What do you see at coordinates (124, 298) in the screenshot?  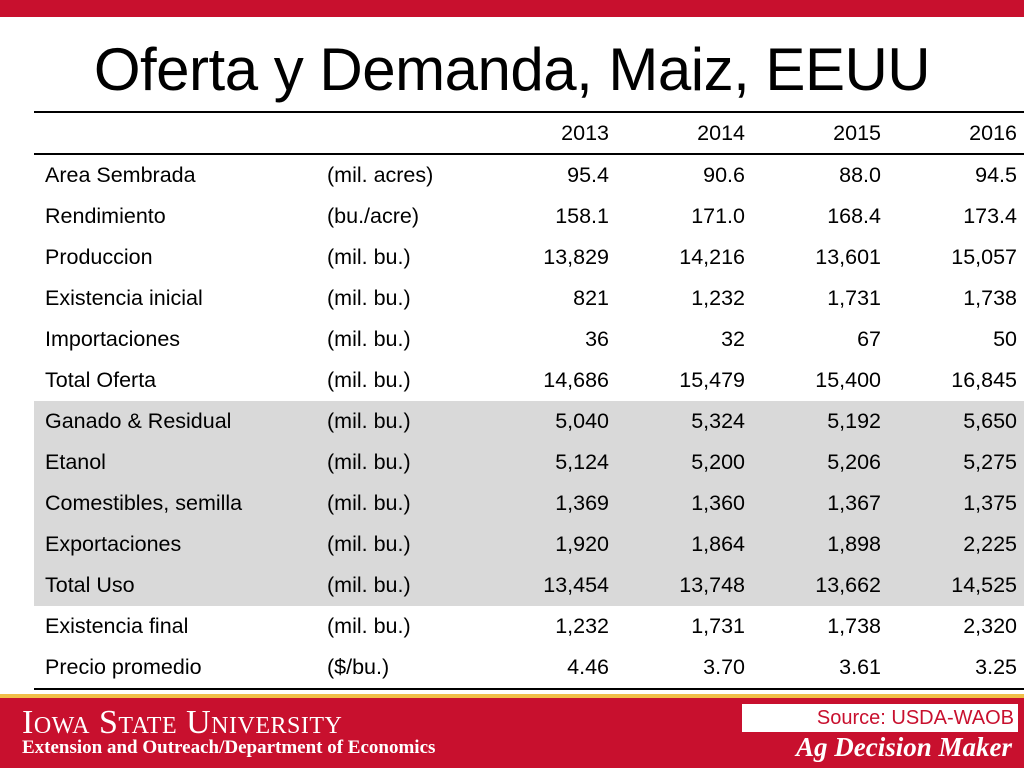 I see `row-name: Existencia inicial` at bounding box center [124, 298].